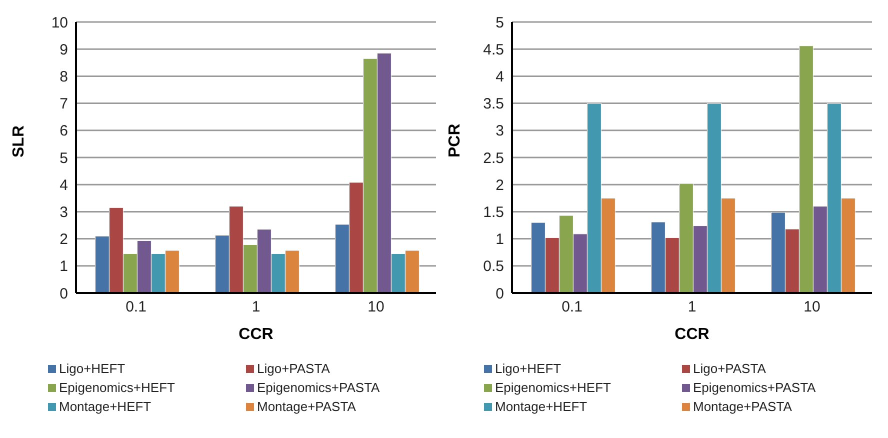 This screenshot has height=438, width=888. Describe the element at coordinates (19, 141) in the screenshot. I see `y-axis-title: SLR` at that location.